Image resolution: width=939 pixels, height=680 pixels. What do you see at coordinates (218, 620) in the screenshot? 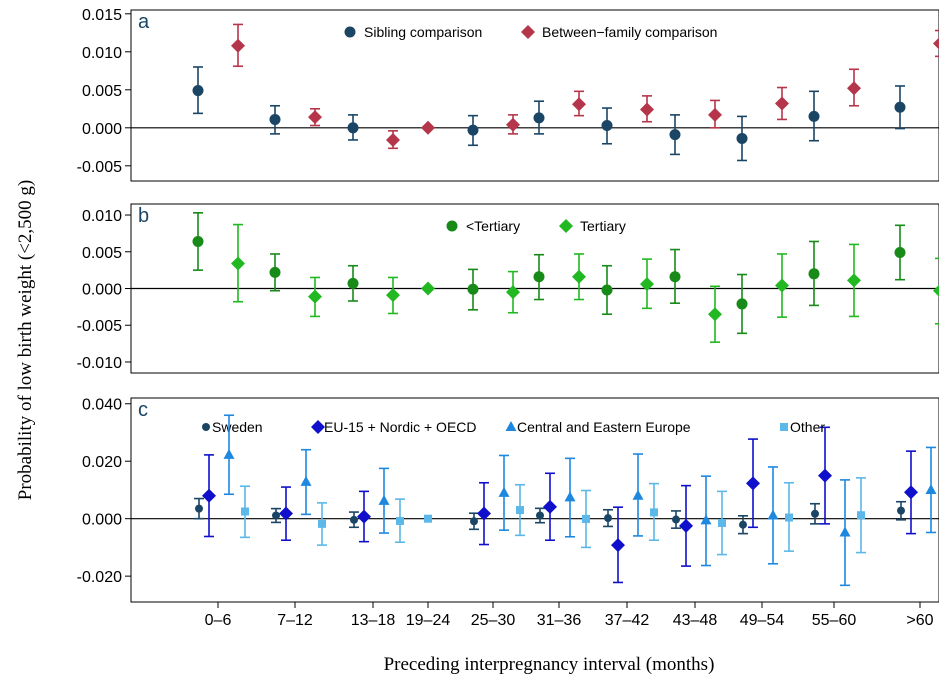
I see `x-tick-label: 0–6` at bounding box center [218, 620].